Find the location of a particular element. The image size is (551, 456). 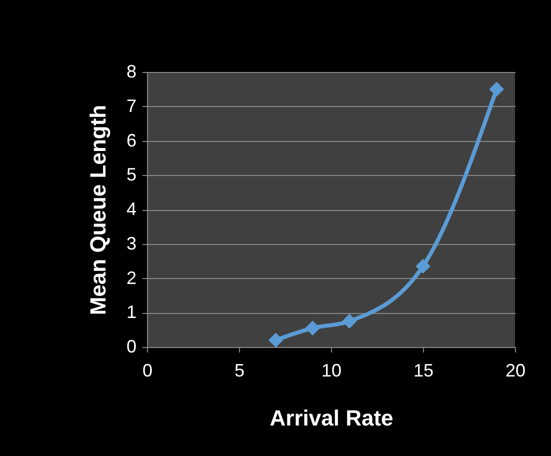

x-tick-label: 0 is located at coordinates (147, 370).